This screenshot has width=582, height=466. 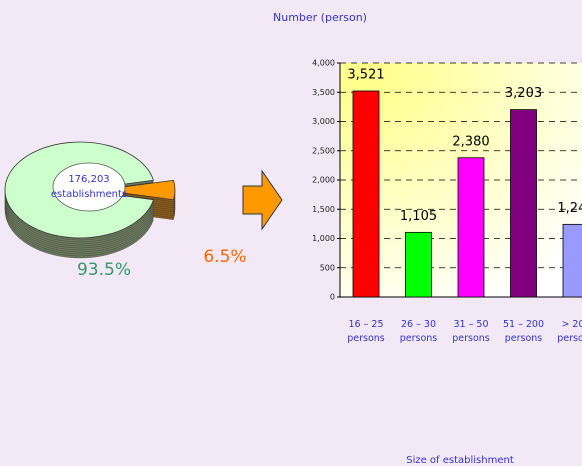 I want to click on y-tick-label: 3,000, so click(x=323, y=121).